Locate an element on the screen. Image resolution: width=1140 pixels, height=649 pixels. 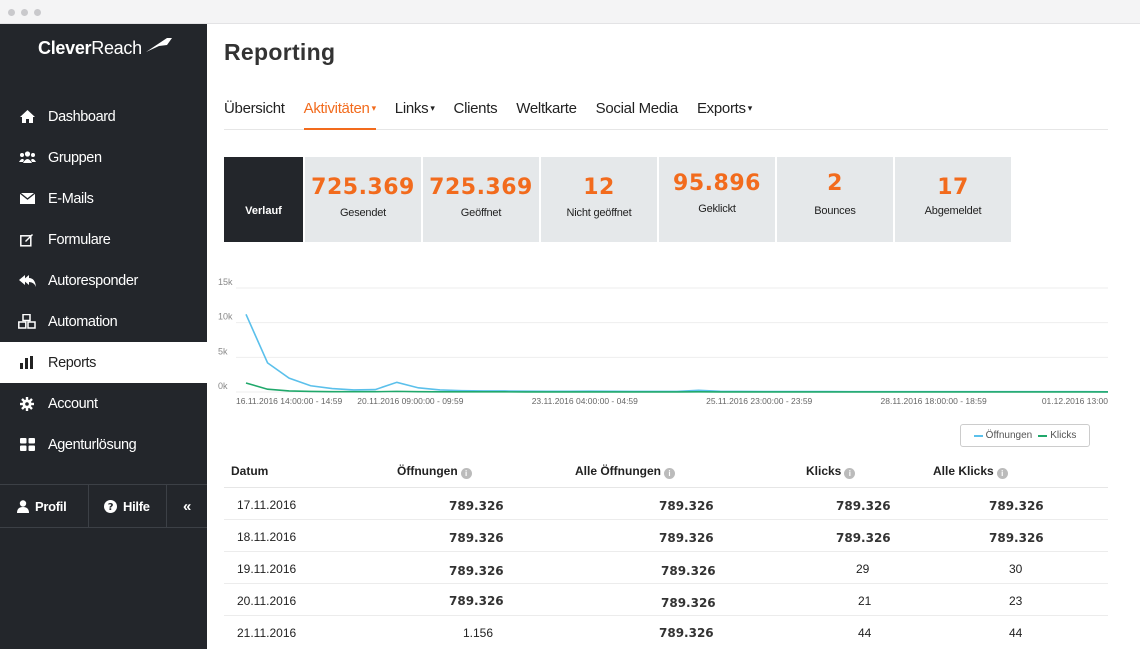
tab-weltkarte: Weltkarte is located at coordinates (546, 108).